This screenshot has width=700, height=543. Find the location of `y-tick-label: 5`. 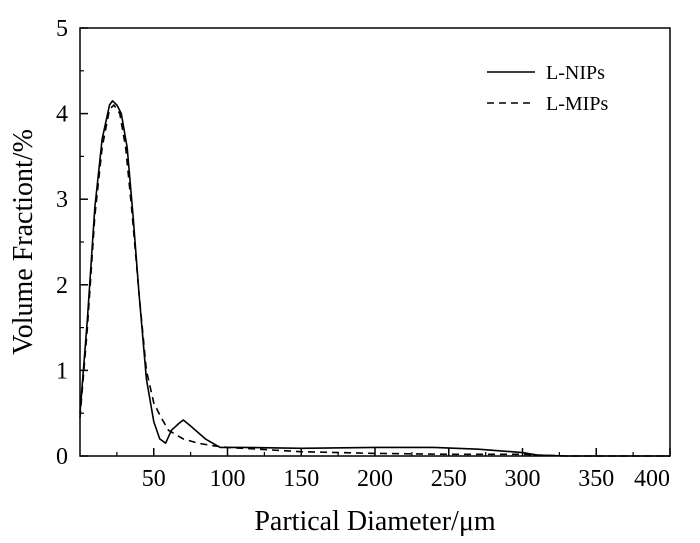

y-tick-label: 5 is located at coordinates (62, 29).